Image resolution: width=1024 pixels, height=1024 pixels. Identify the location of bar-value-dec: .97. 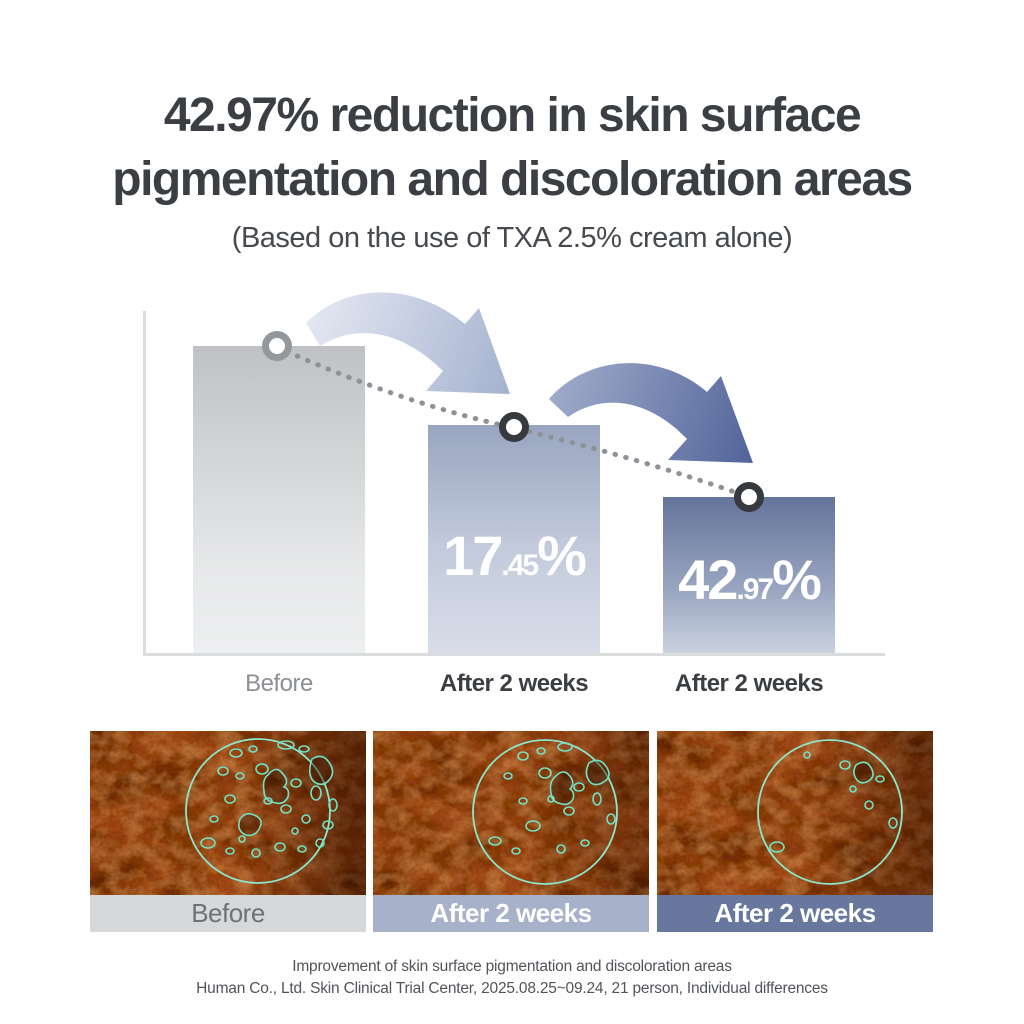
(755, 589).